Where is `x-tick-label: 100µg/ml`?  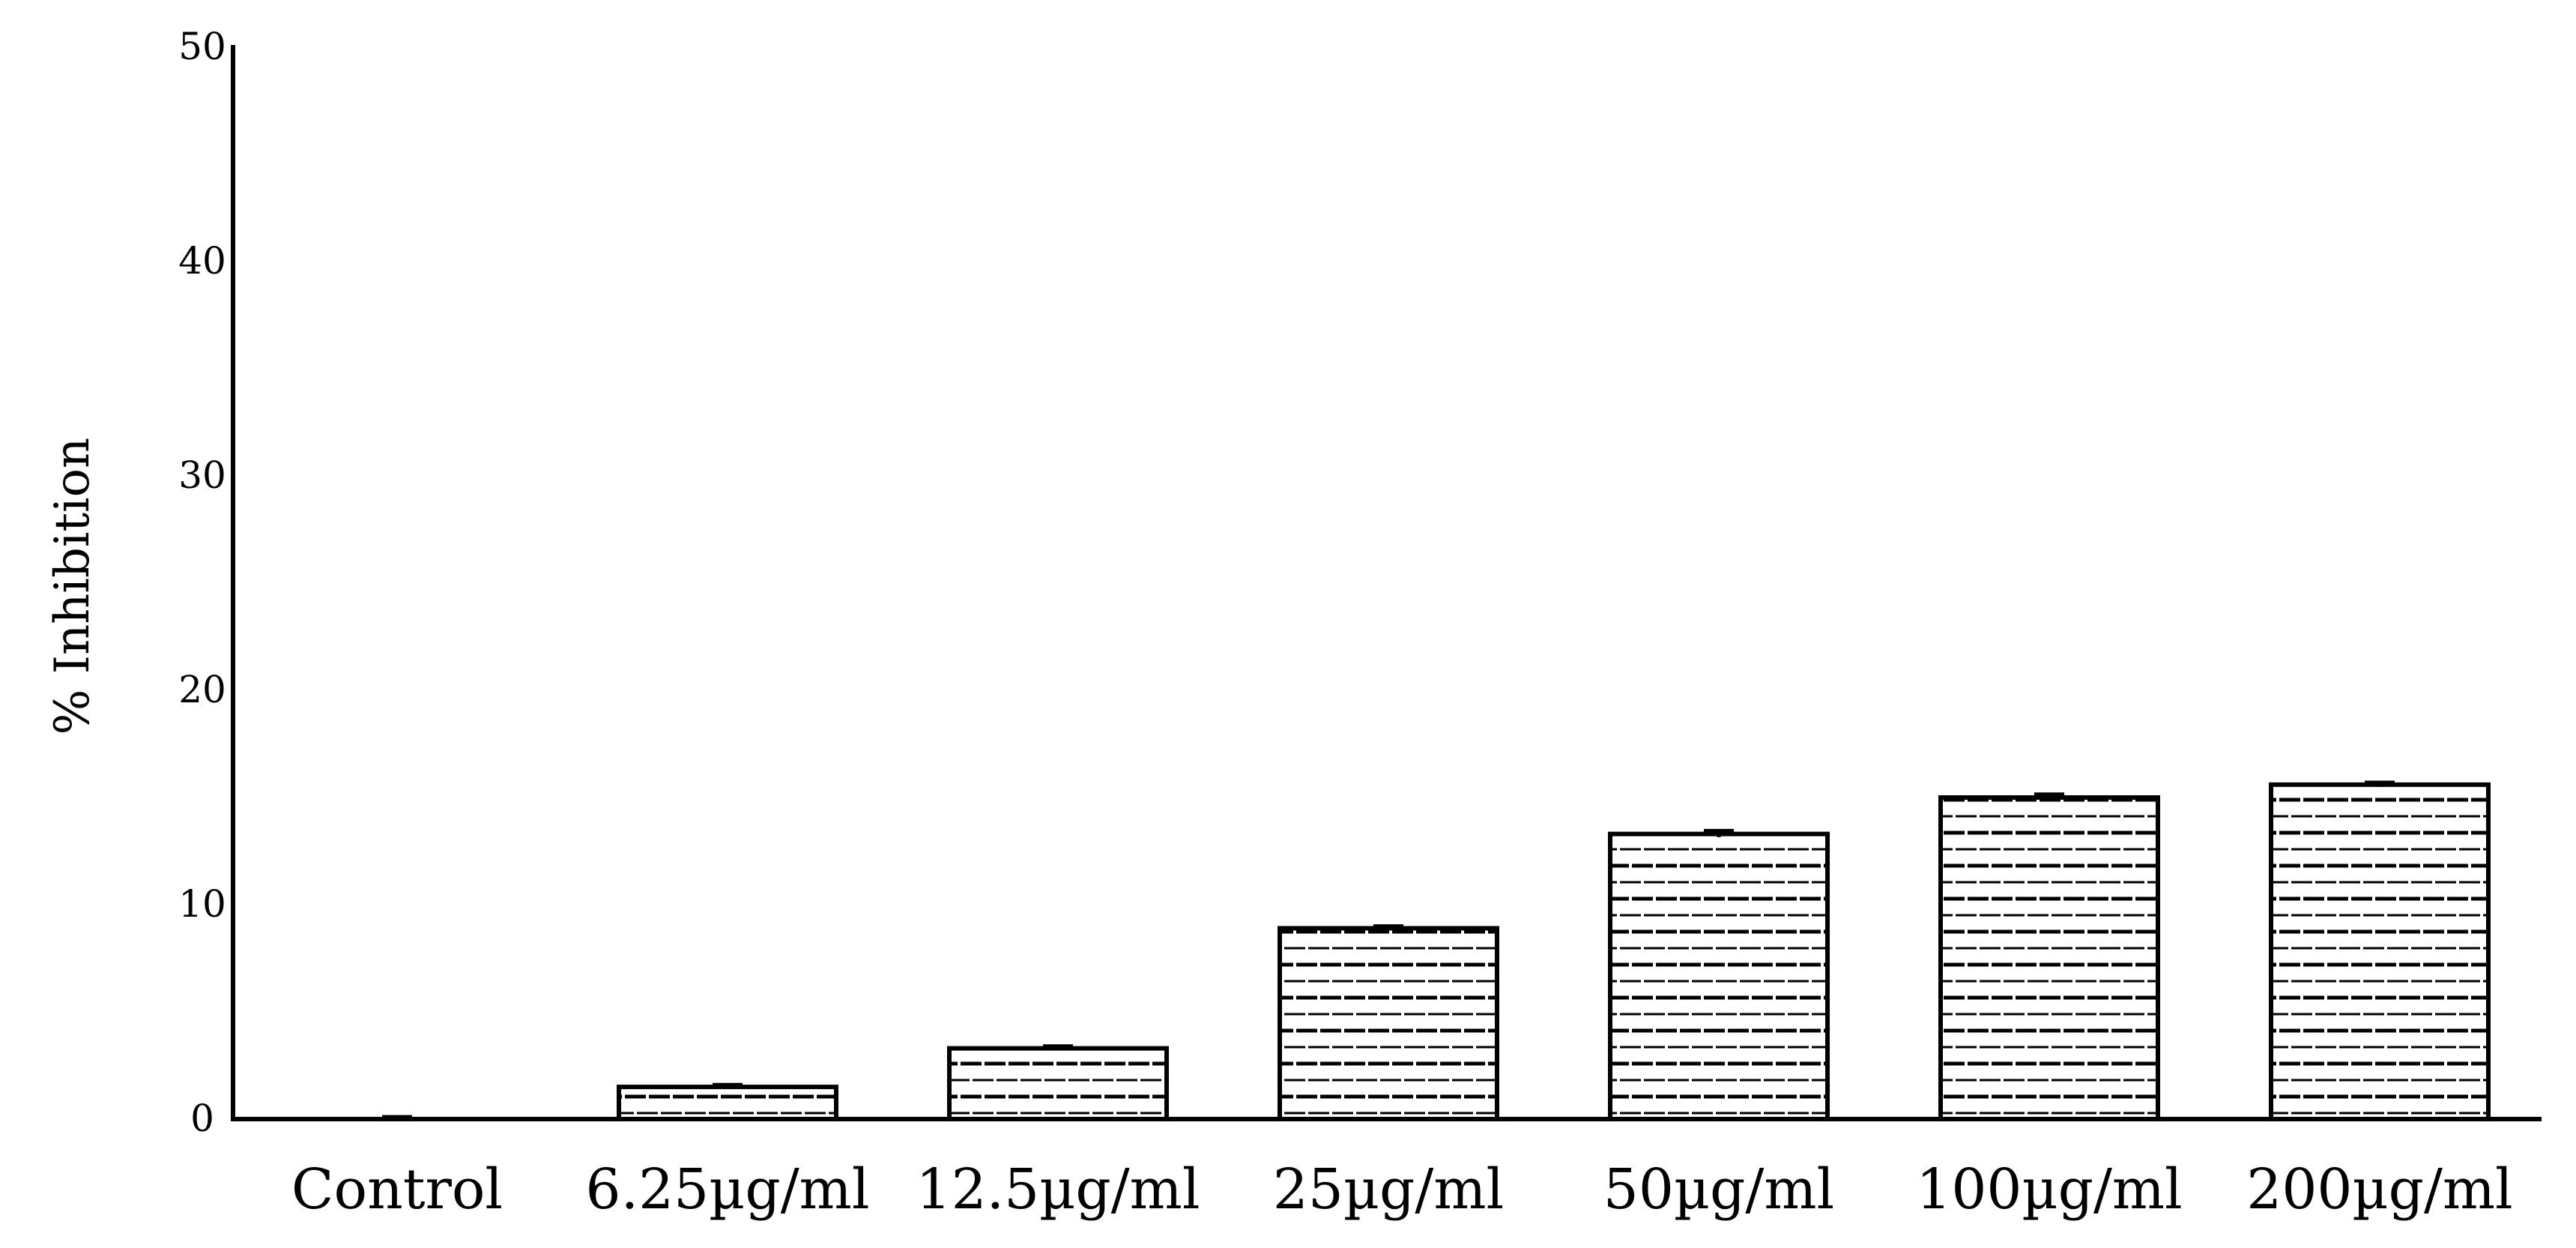
x-tick-label: 100µg/ml is located at coordinates (2049, 1189).